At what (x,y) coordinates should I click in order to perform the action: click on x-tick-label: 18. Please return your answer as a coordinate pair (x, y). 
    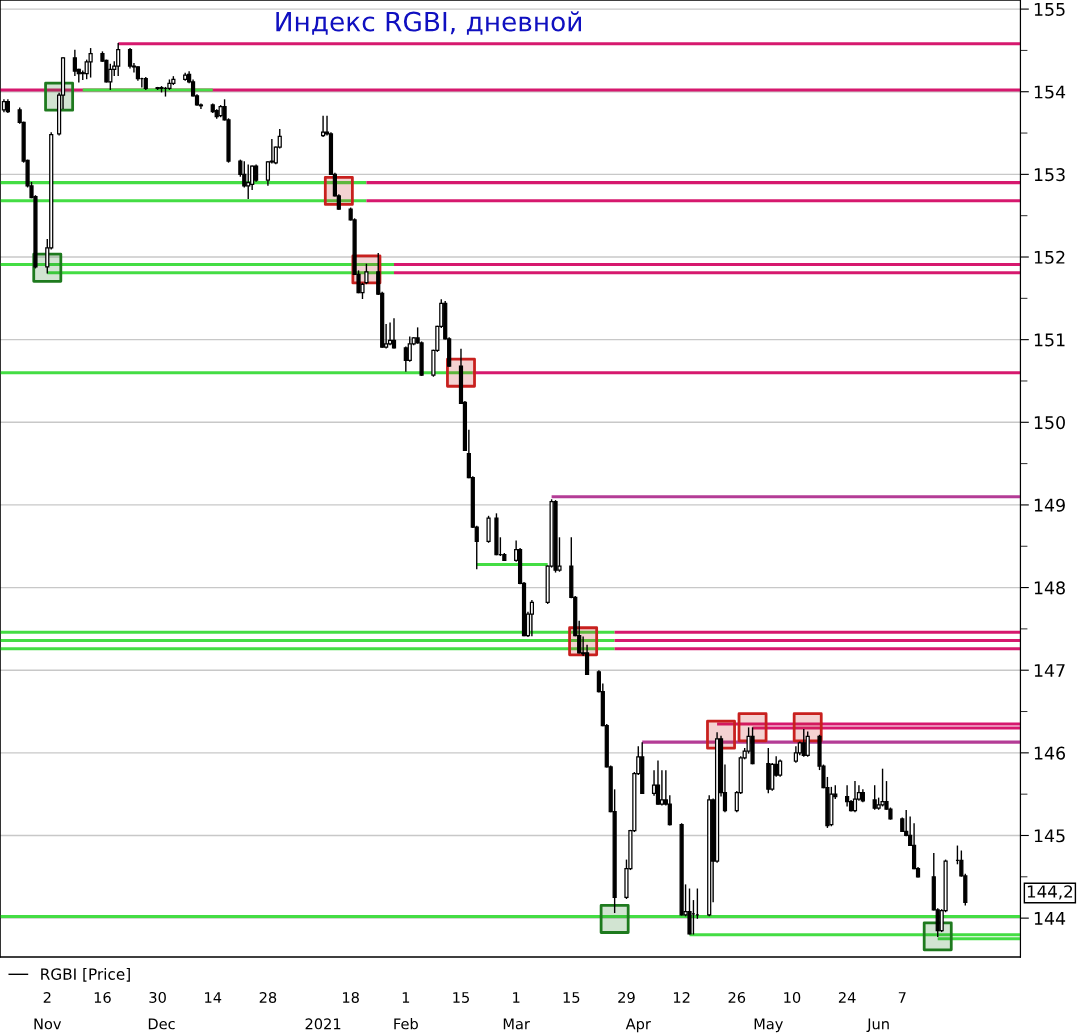
    Looking at the image, I should click on (350, 997).